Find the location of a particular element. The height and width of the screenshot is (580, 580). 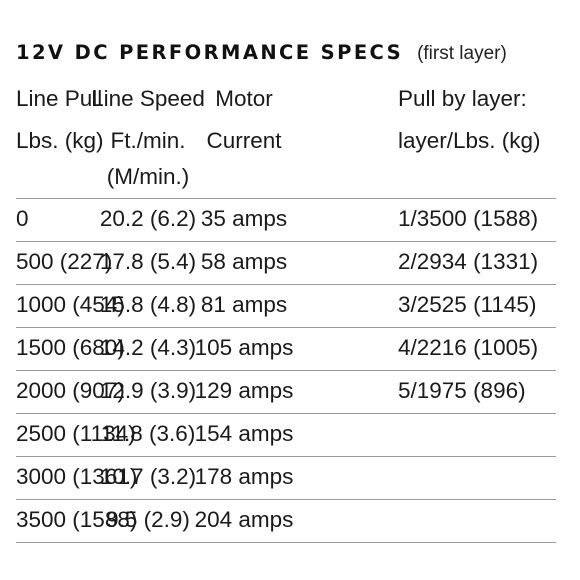

motor-current-cell: 105 amps is located at coordinates (244, 347).